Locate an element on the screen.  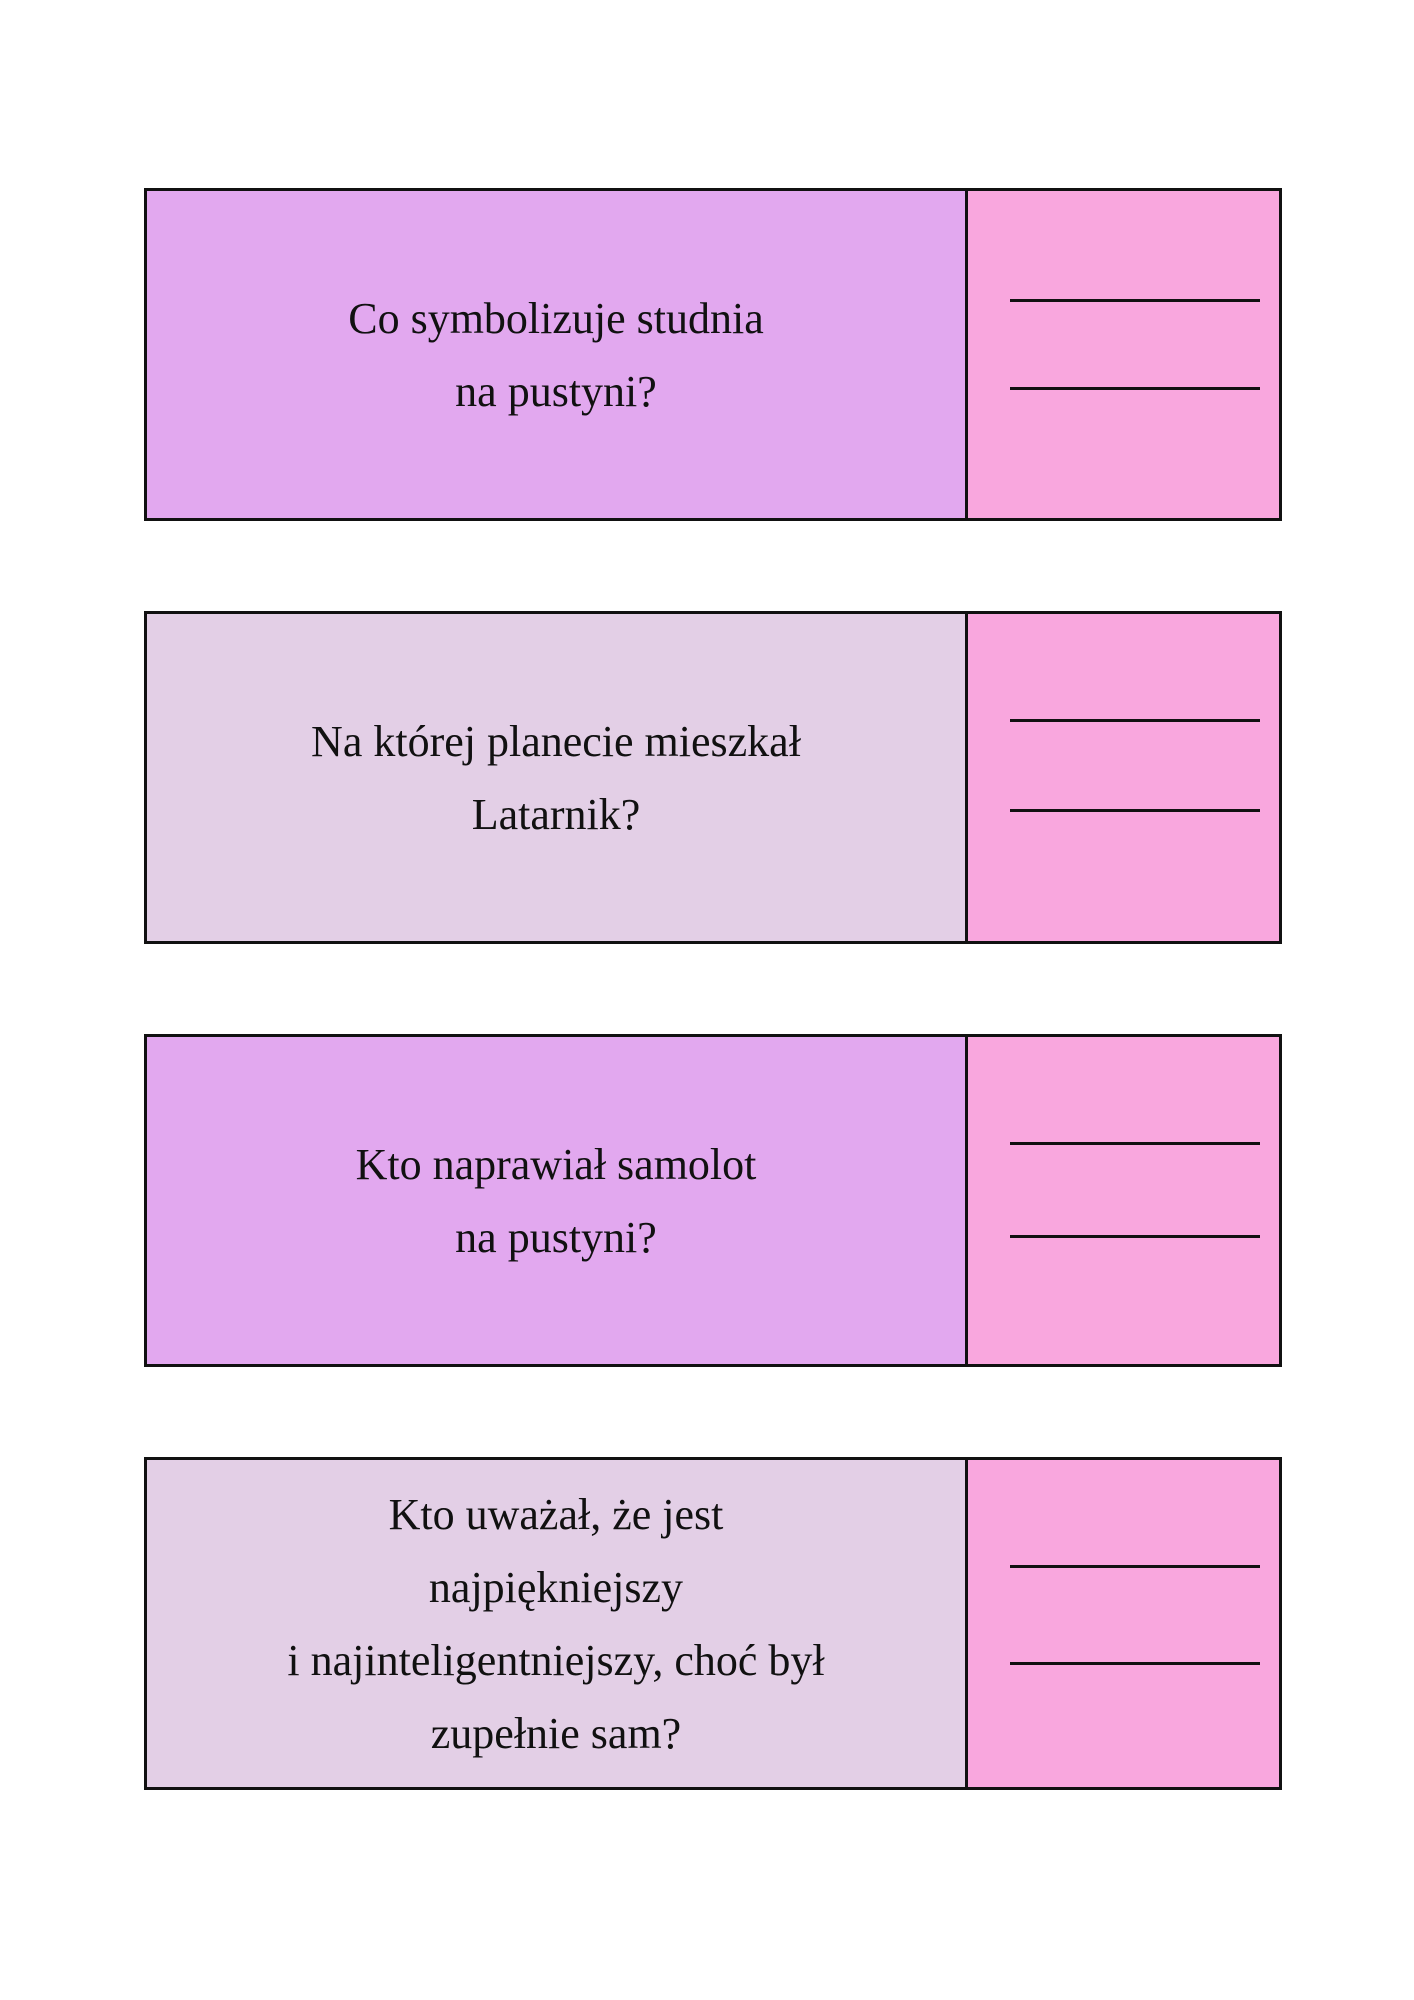
question-card: Co symbolizuje studnia na pustyni? is located at coordinates (713, 354).